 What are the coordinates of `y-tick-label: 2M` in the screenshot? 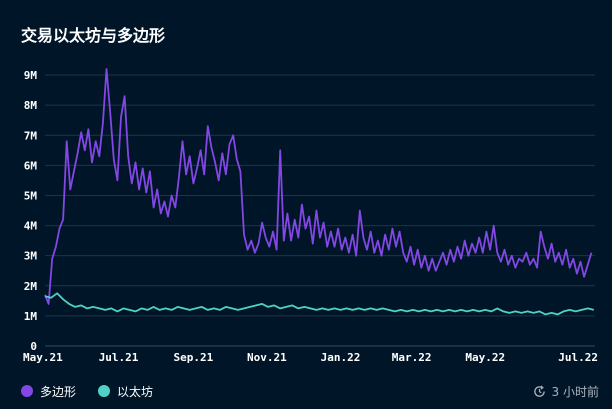 It's located at (31, 286).